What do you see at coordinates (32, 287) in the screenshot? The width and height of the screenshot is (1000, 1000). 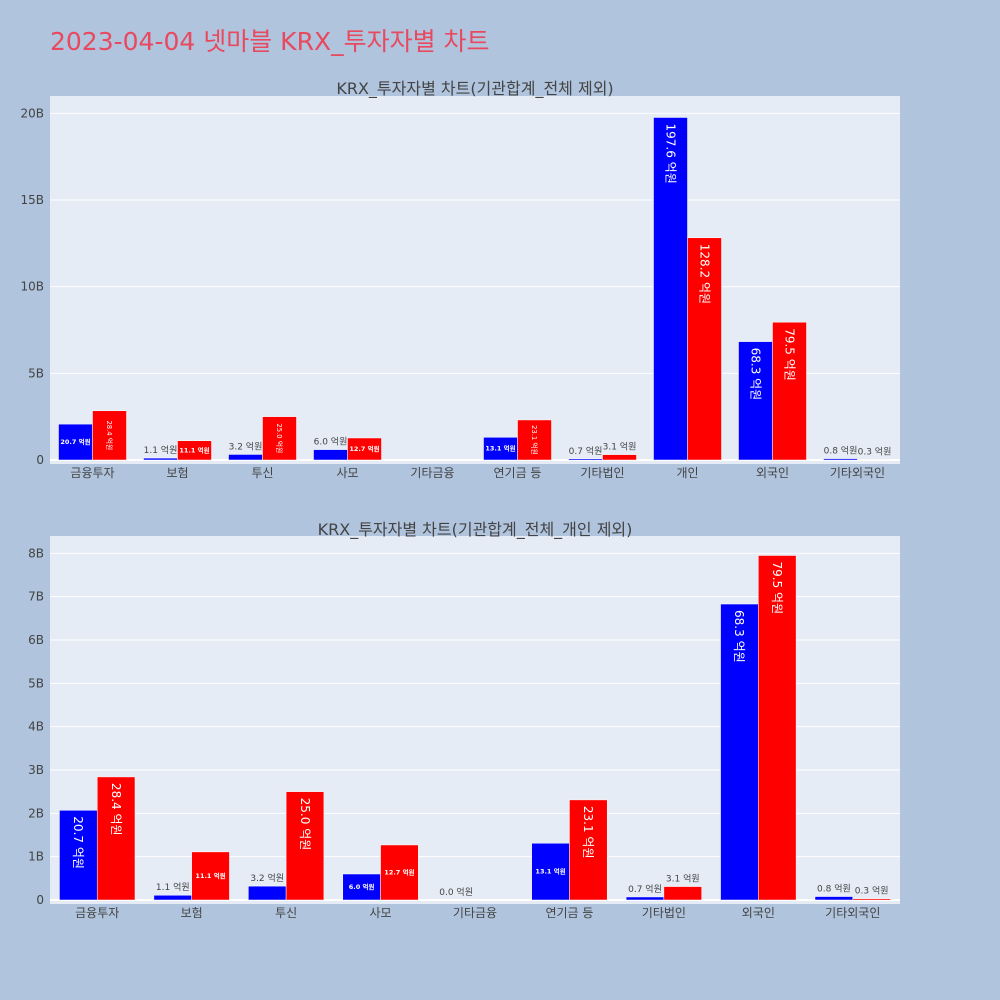 I see `y-tick-label: 10B` at bounding box center [32, 287].